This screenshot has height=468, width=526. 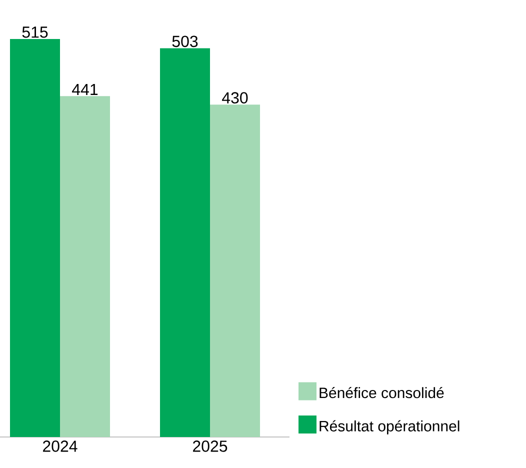 I want to click on legend-label: Bénéfice consolidé, so click(x=382, y=392).